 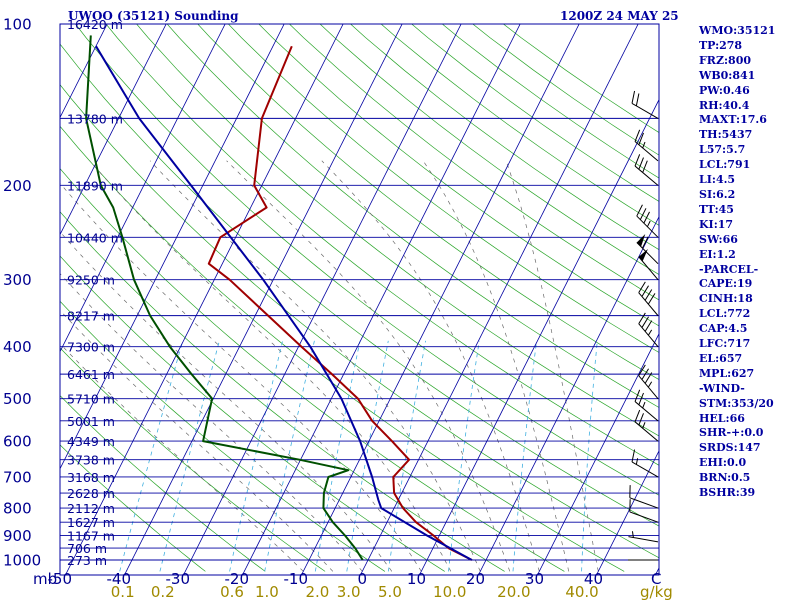 What do you see at coordinates (656, 591) in the screenshot?
I see `mixing-ratio-unit-label: g/kg` at bounding box center [656, 591].